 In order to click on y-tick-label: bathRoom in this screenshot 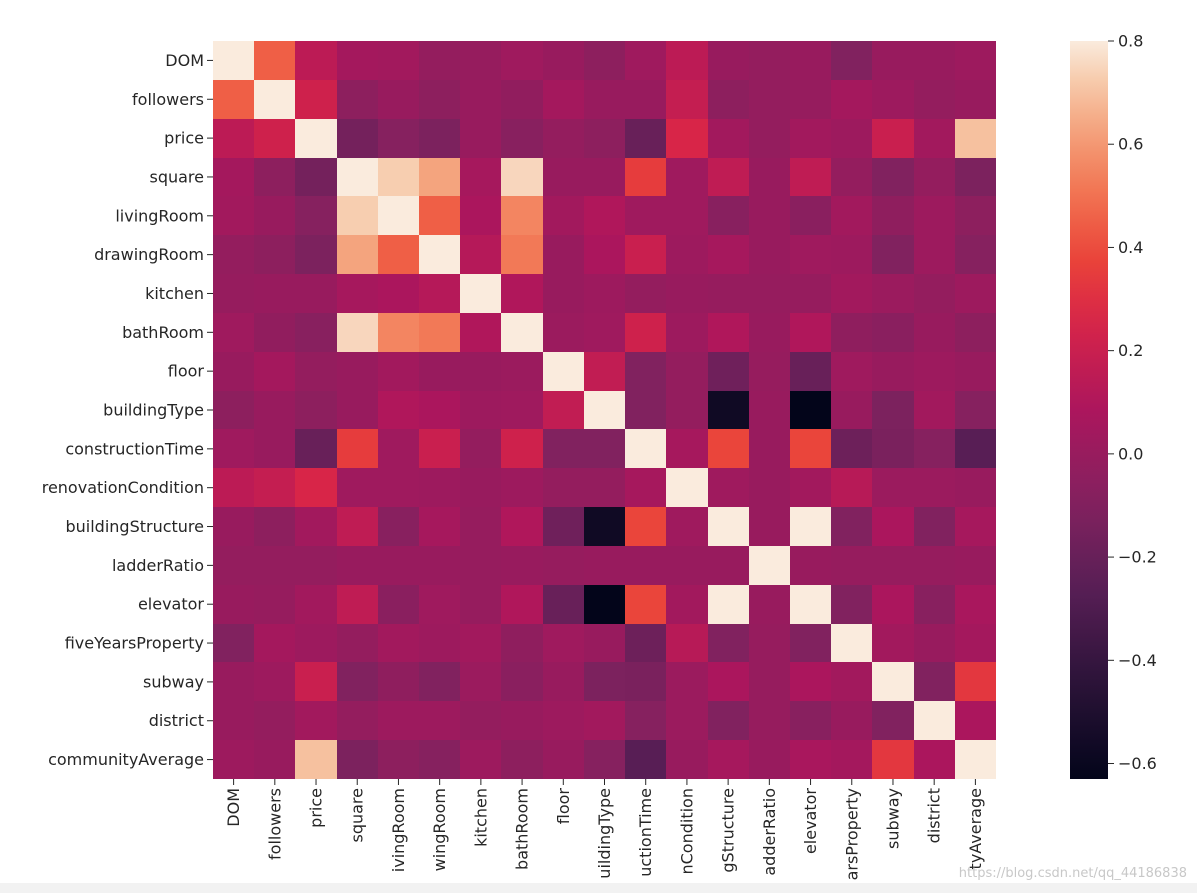, I will do `click(163, 332)`.